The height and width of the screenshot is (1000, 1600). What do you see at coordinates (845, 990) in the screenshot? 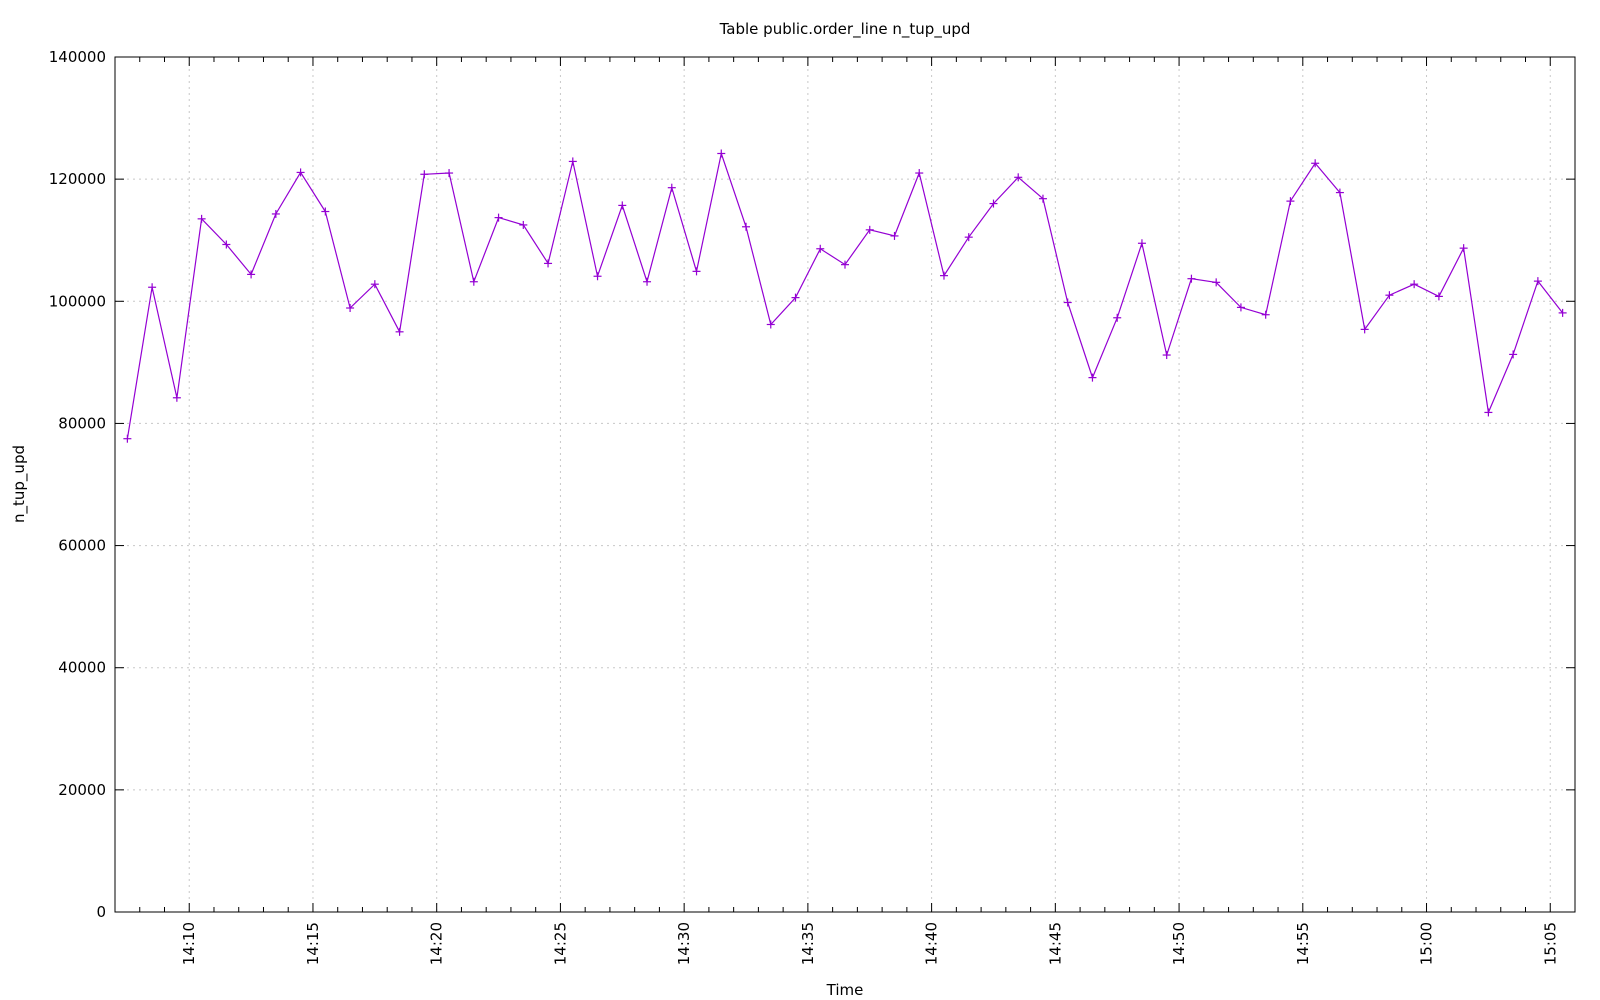
I see `x-axis-label: Time` at bounding box center [845, 990].